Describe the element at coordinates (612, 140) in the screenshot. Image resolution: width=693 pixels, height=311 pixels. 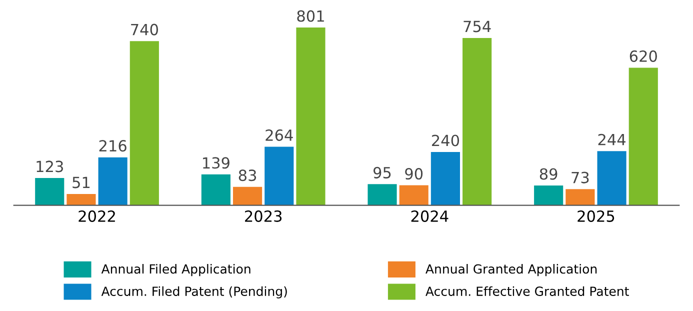
I see `data-label: 244` at that location.